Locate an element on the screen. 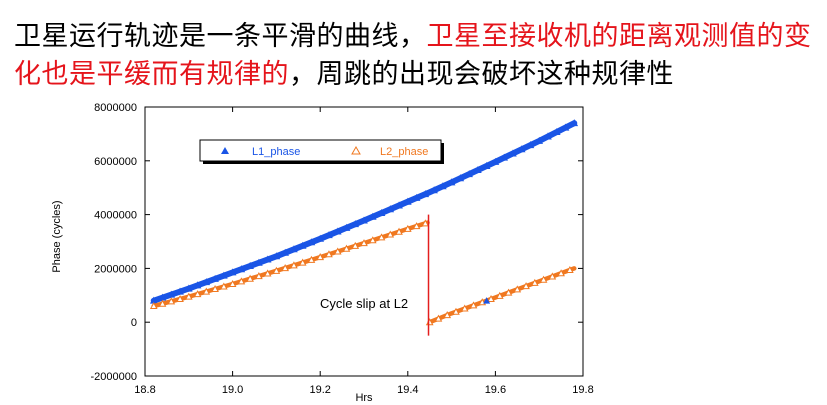  headline-part1: 卫星运行轨迹是一条平滑的曲线， is located at coordinates (220, 36).